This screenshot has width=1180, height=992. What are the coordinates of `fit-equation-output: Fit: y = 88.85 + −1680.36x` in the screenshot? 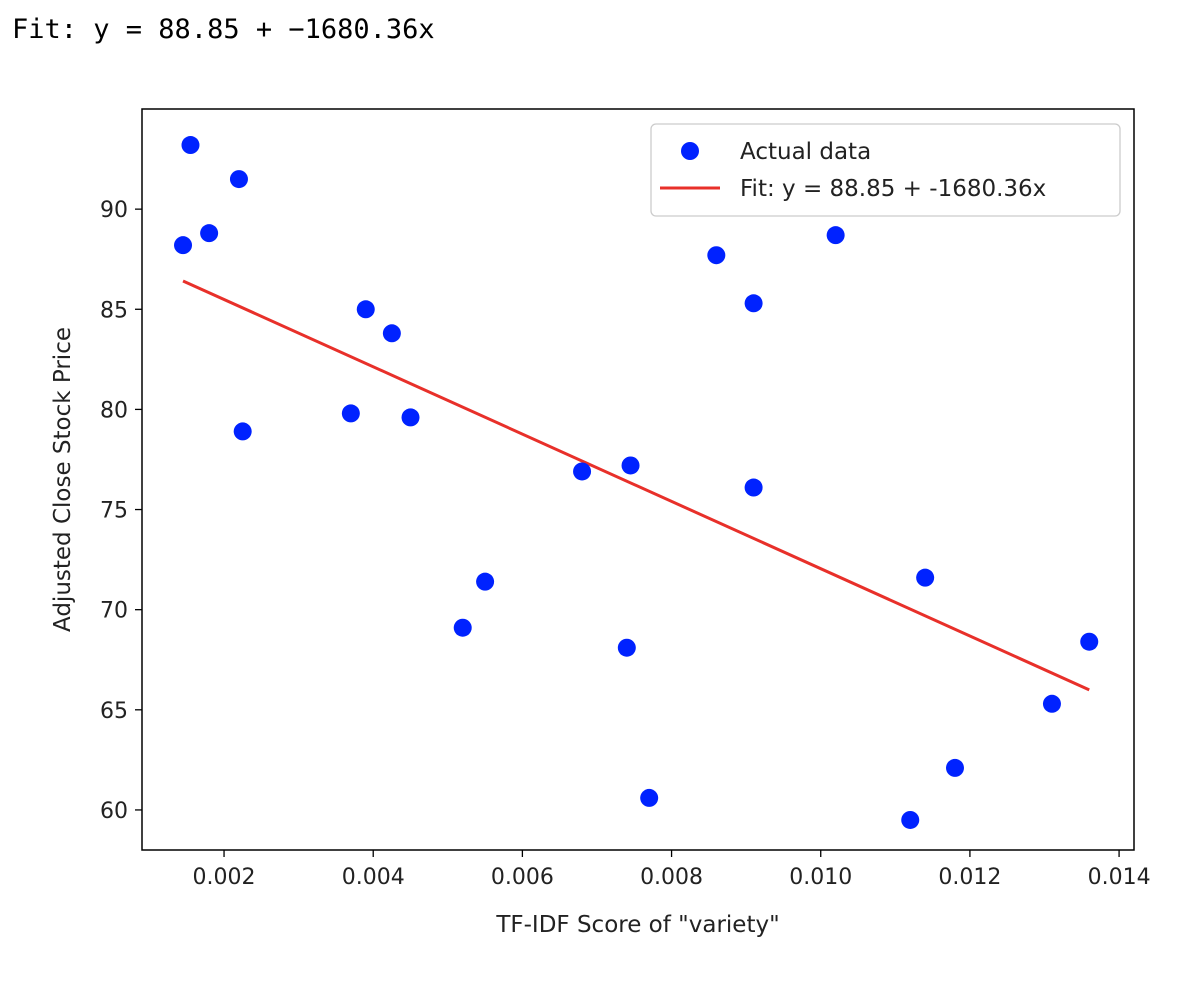 It's located at (223, 29).